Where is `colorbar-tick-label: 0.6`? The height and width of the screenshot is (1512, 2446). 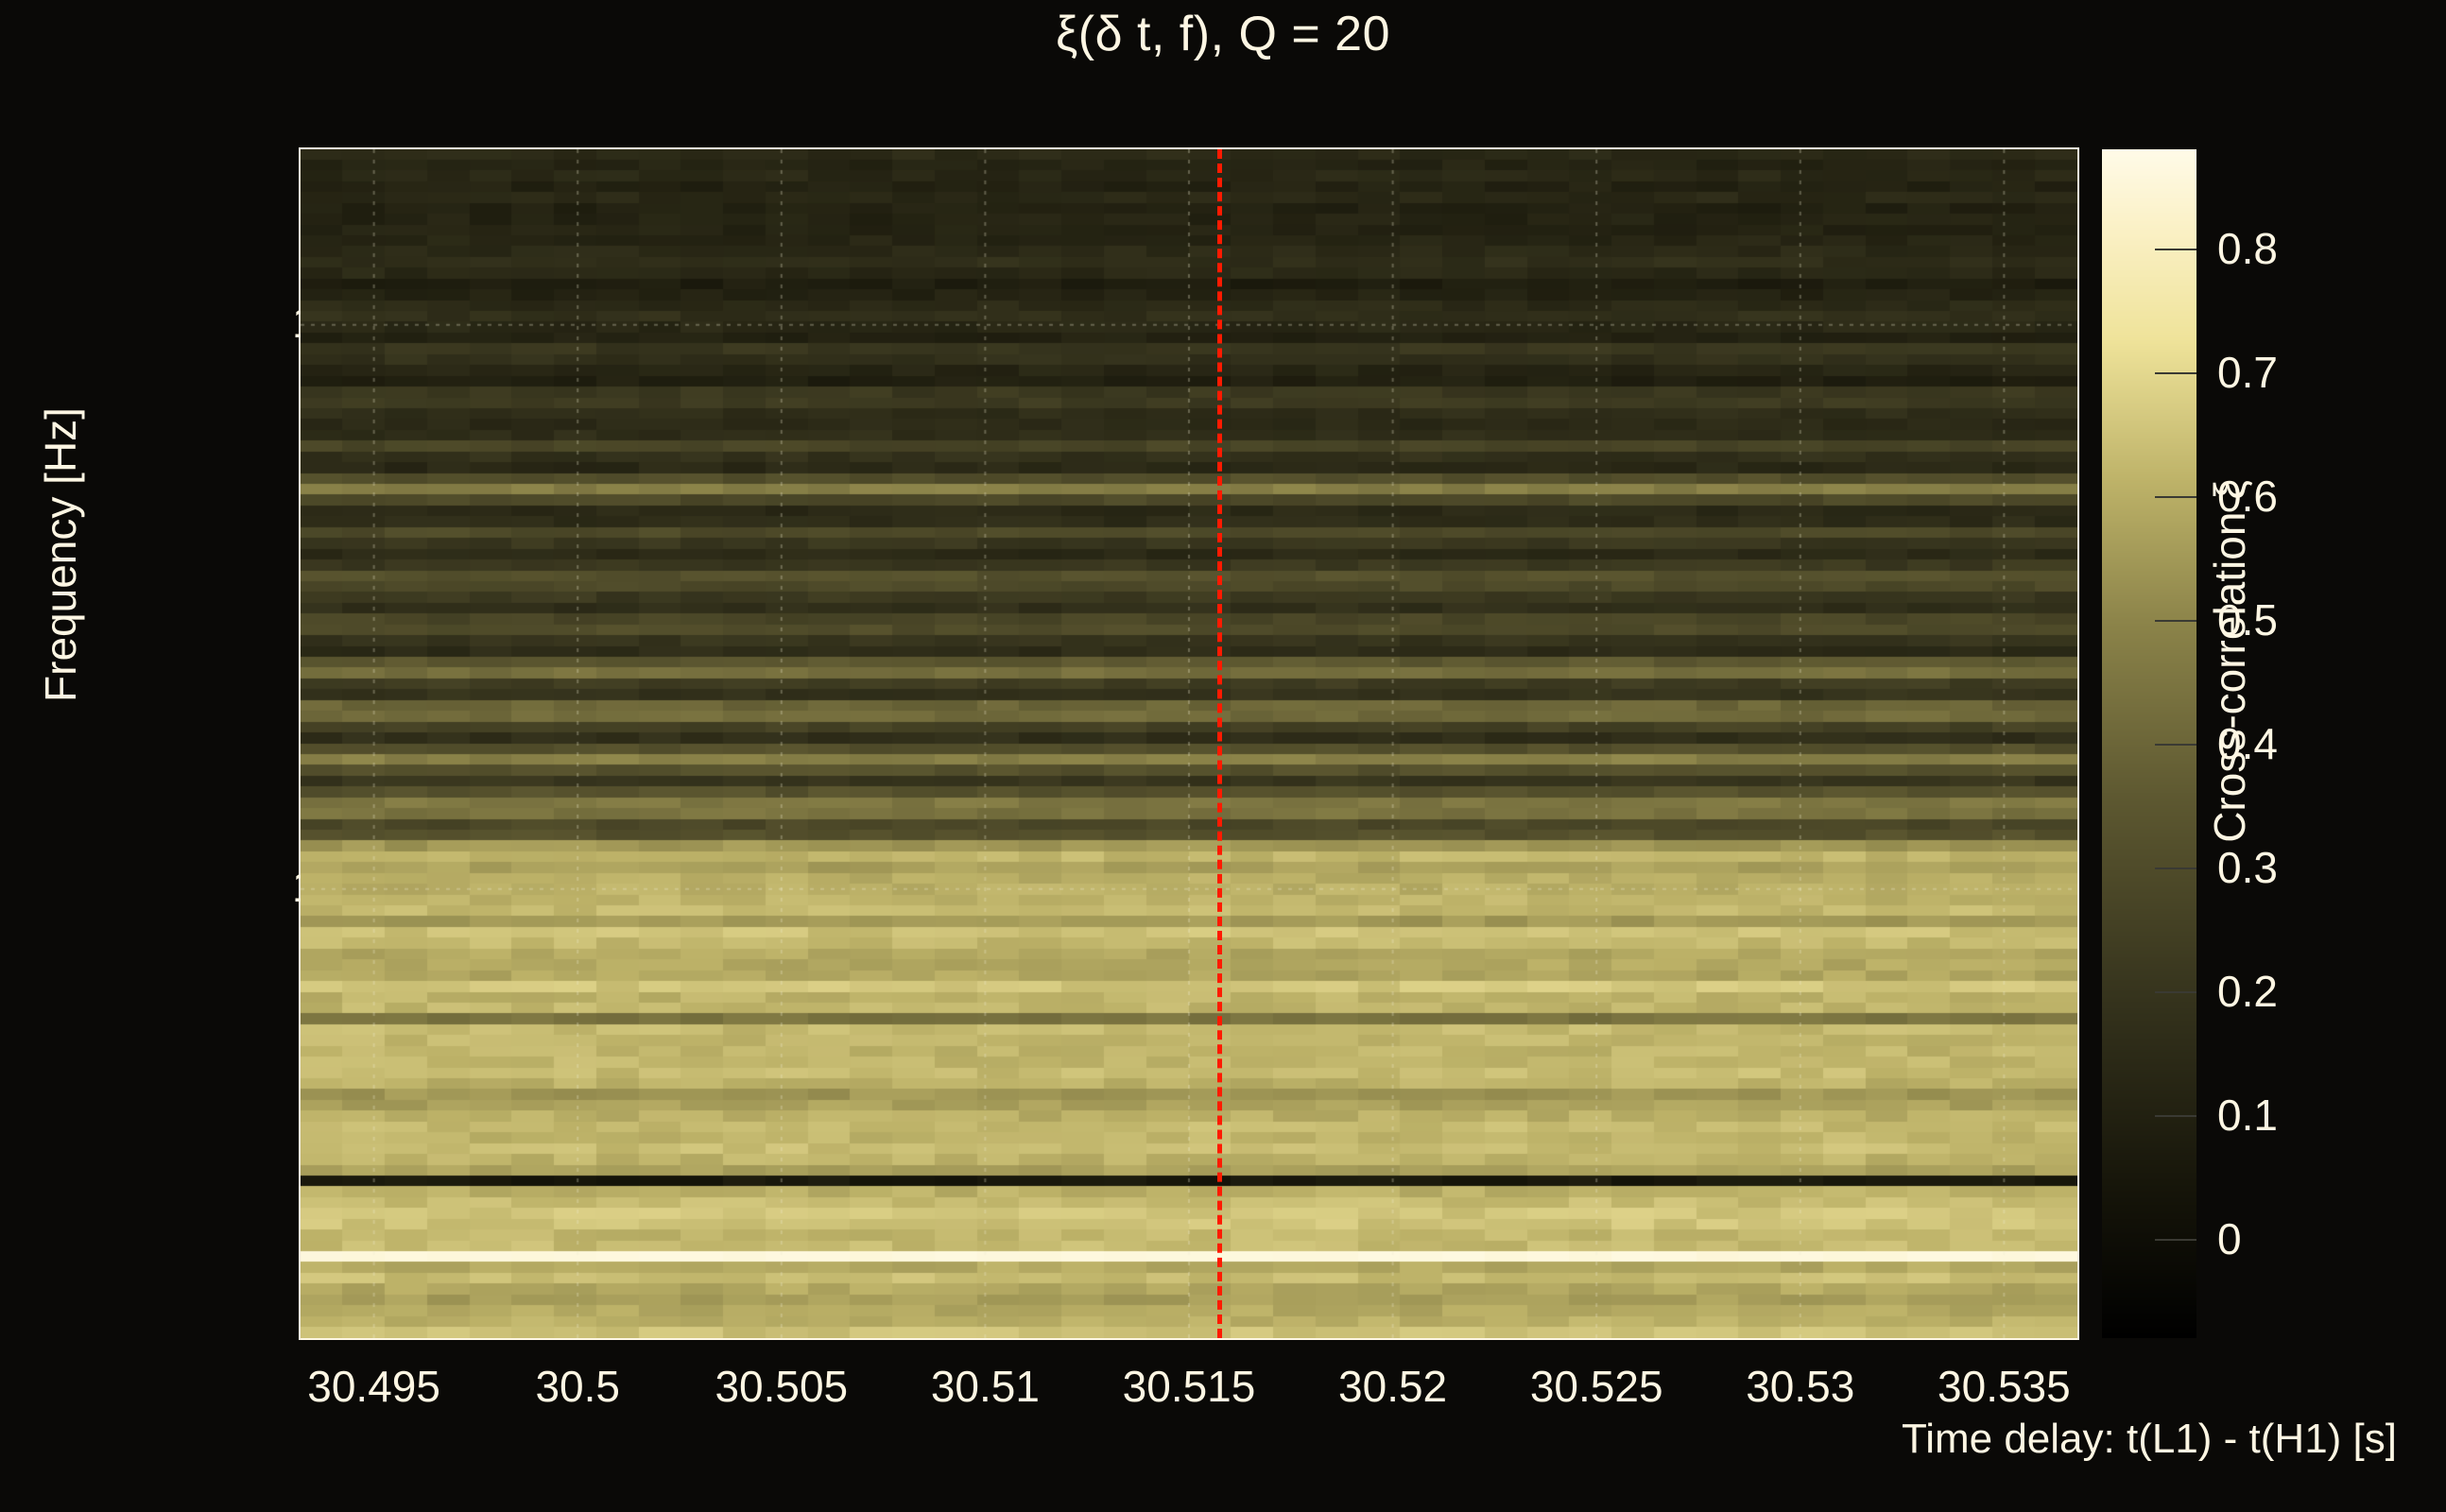
colorbar-tick-label: 0.6 is located at coordinates (2247, 496).